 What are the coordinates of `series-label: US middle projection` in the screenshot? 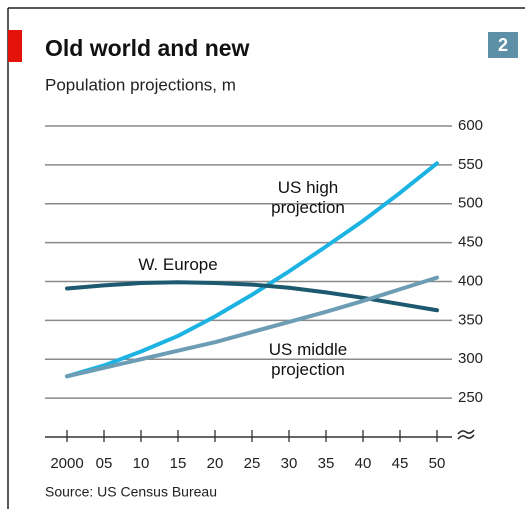 It's located at (308, 359).